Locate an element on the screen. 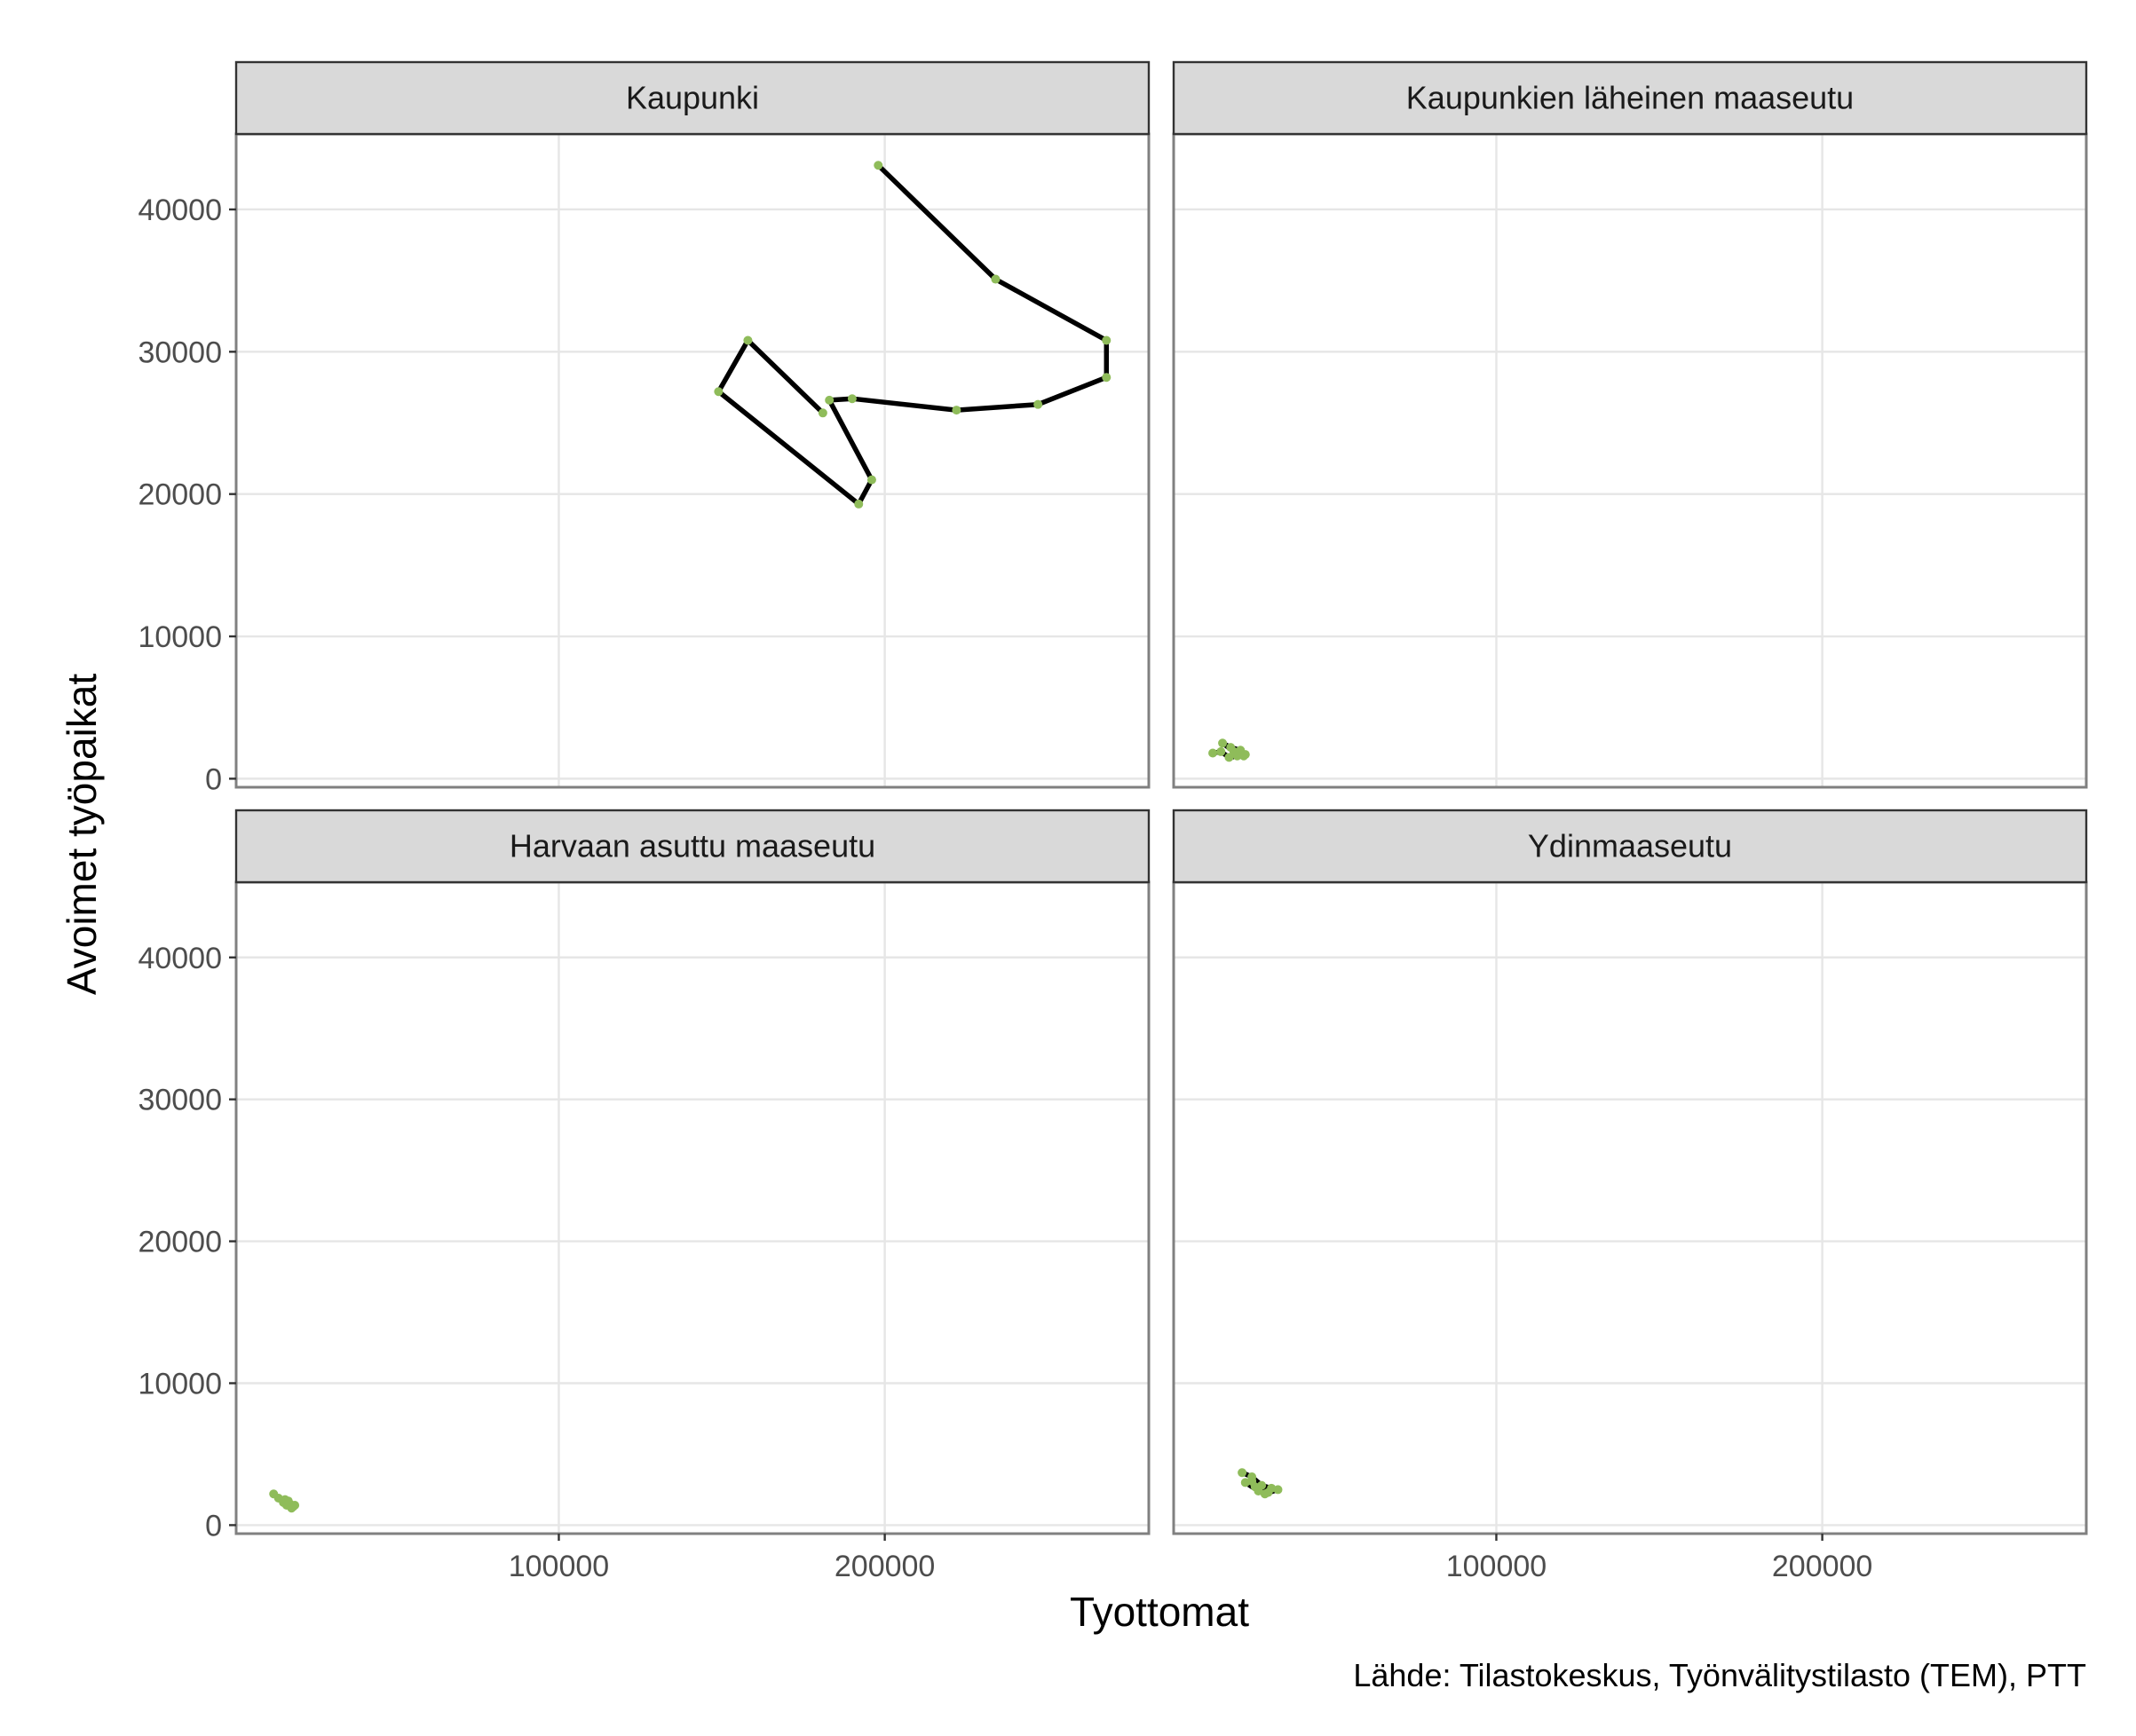  facet-label: Kaupunkien läheinen maaseutu is located at coordinates (1630, 98).